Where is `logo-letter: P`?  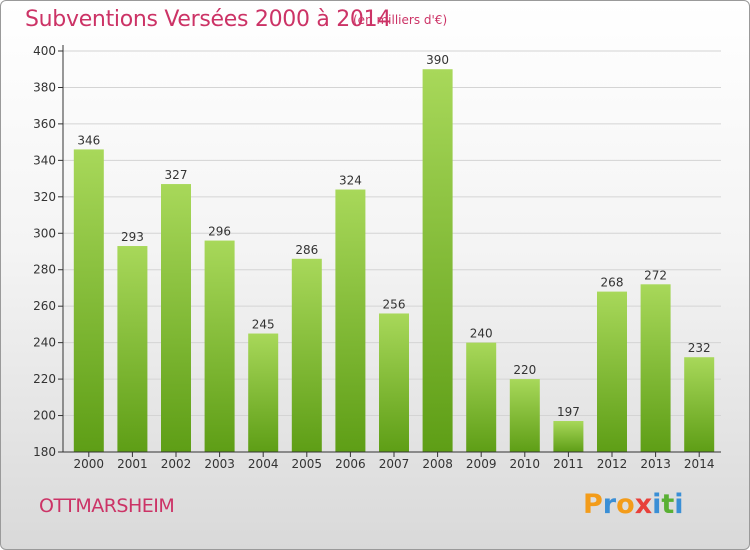
logo-letter: P is located at coordinates (593, 504).